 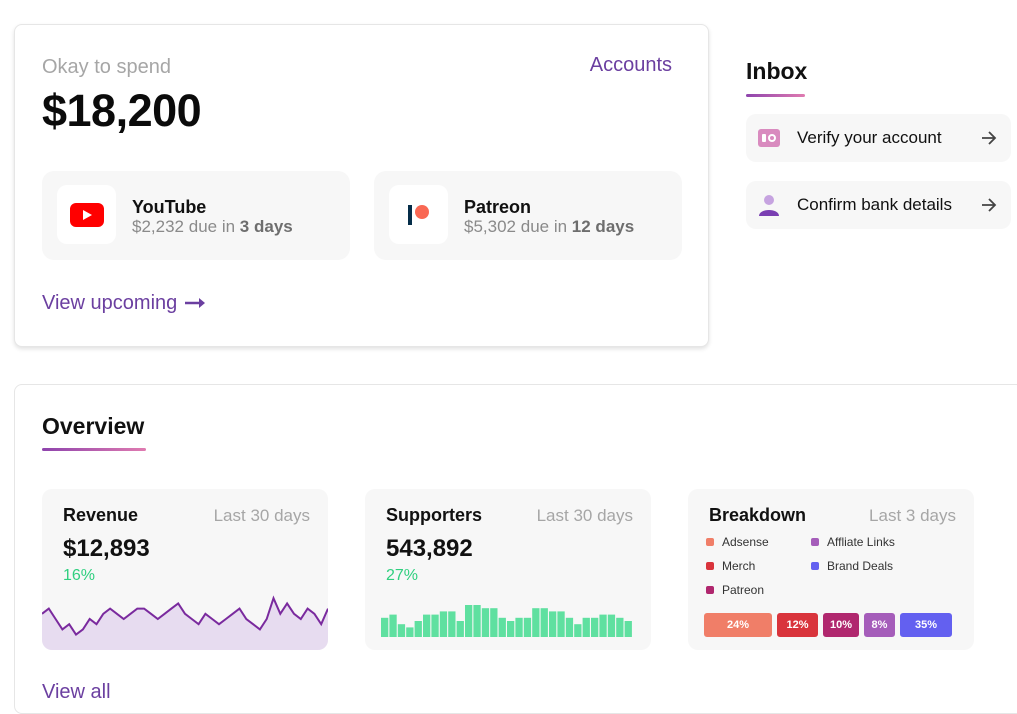 I want to click on revenue-line, so click(x=185, y=616).